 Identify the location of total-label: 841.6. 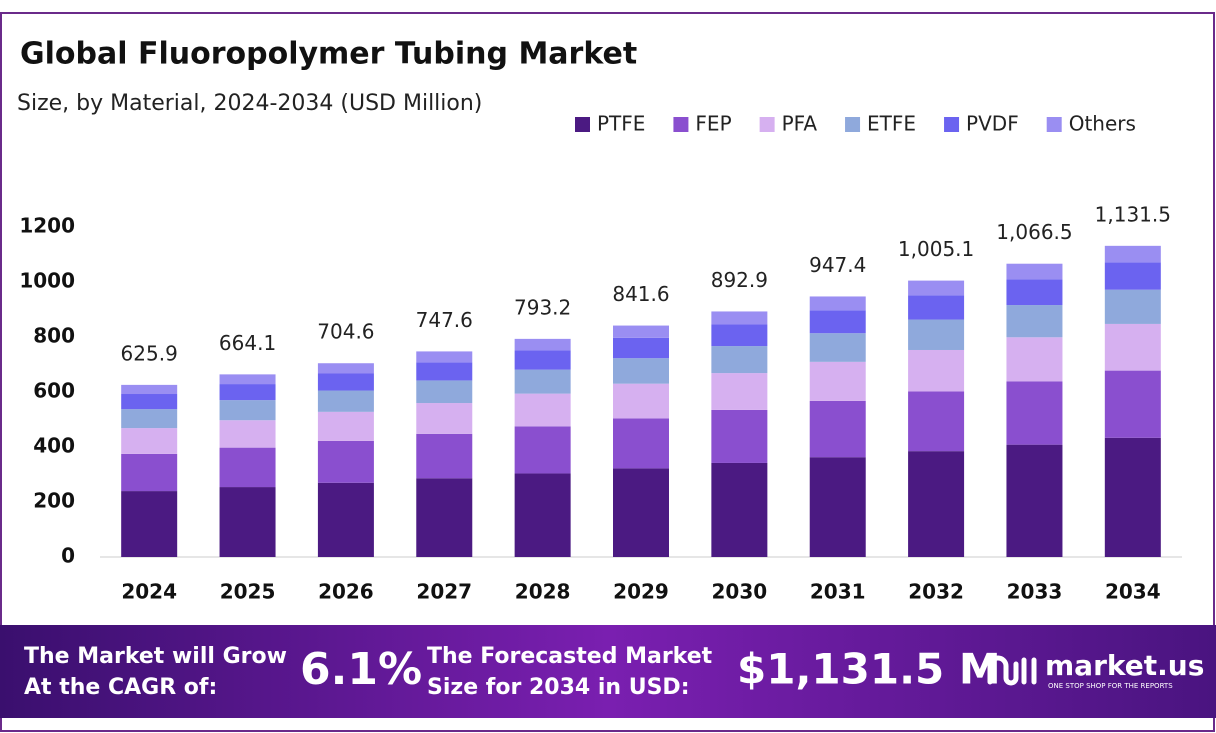
(640, 294).